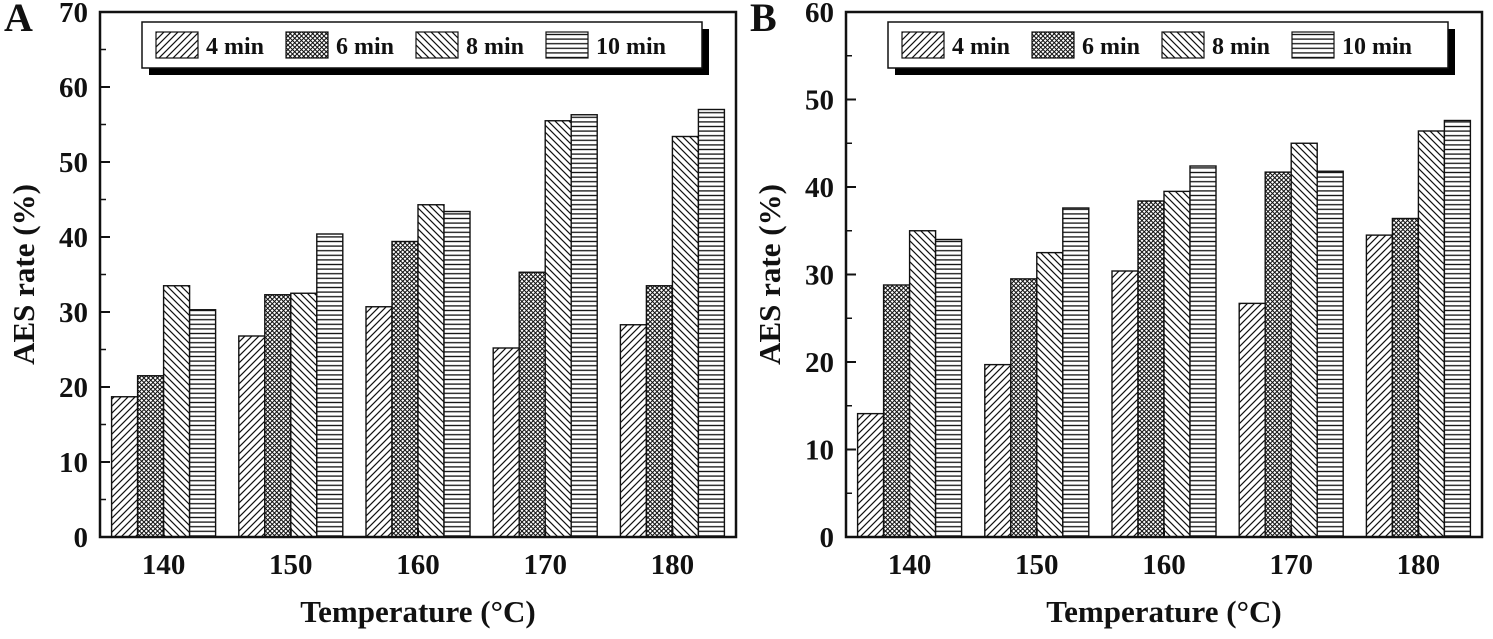  I want to click on panel-label-a: A, so click(18, 20).